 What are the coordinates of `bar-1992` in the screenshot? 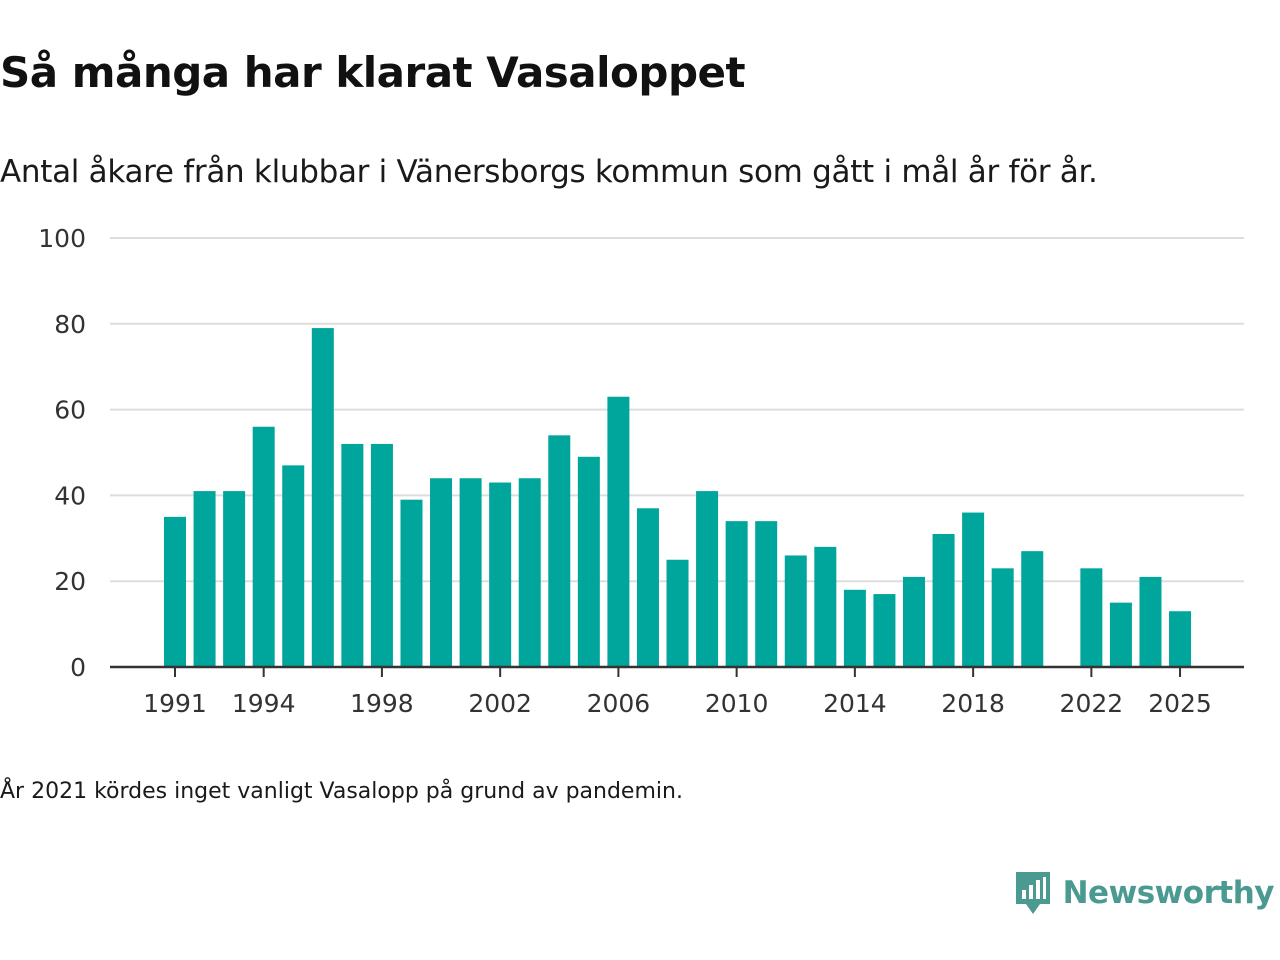 It's located at (204, 579).